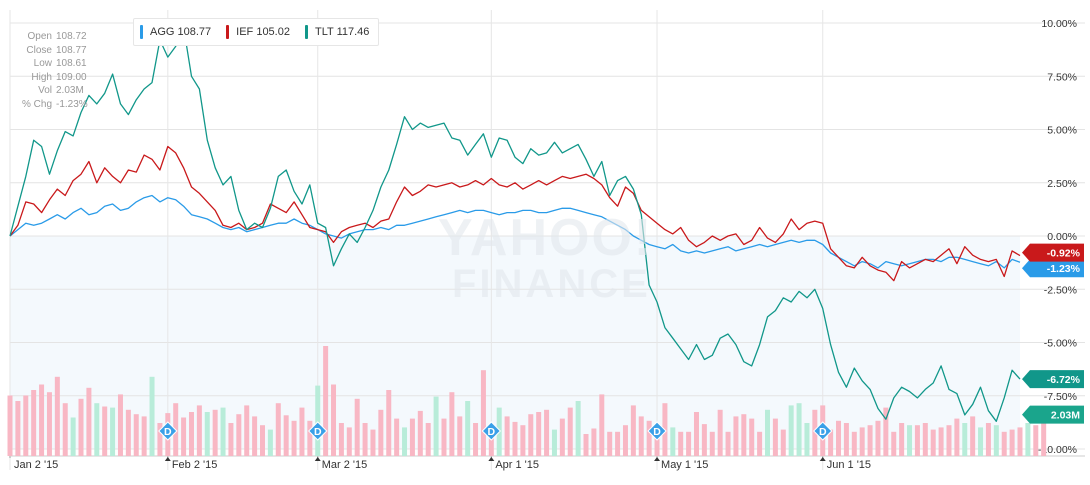 This screenshot has width=1090, height=485. I want to click on legend-item-agg: AGG 108.77, so click(177, 32).